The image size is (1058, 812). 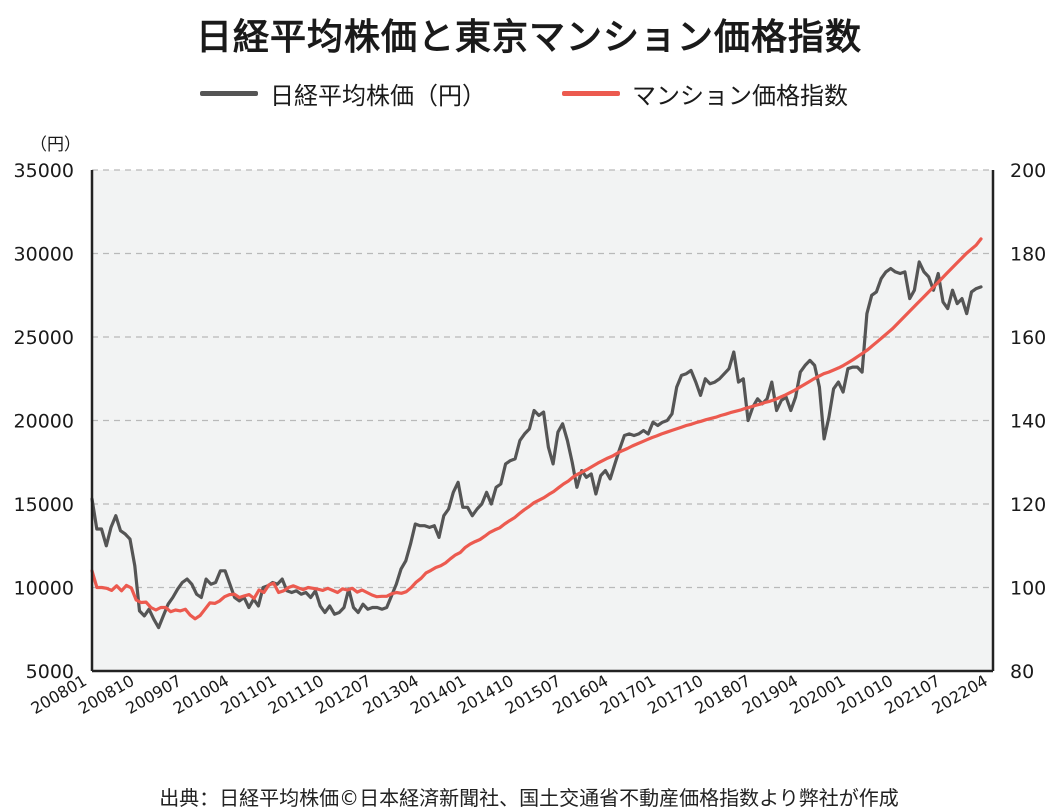 I want to click on left-axis-unit: （円）, so click(x=55, y=145).